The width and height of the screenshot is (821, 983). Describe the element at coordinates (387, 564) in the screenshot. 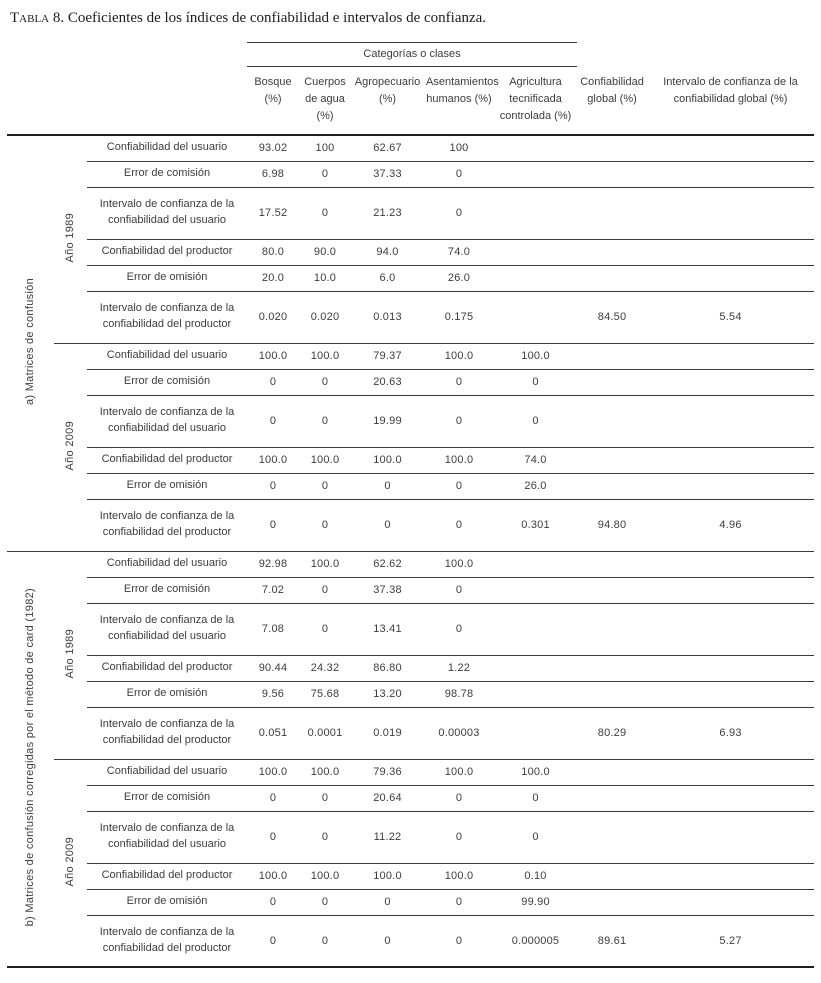

I see `data-cell: 62.62` at that location.